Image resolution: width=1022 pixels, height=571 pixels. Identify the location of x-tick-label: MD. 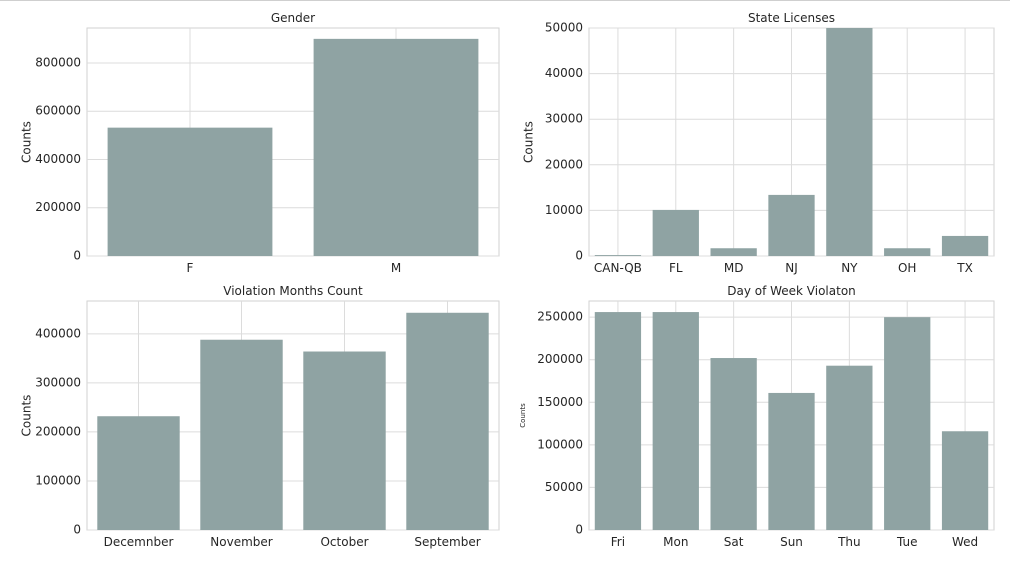
(734, 268).